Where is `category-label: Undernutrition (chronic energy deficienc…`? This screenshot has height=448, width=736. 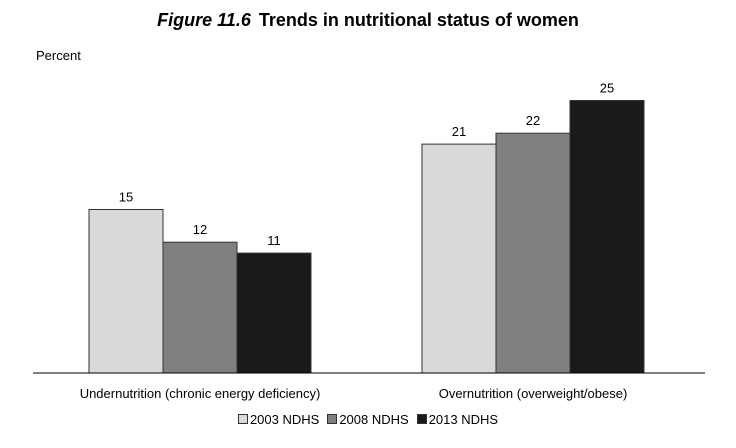
category-label: Undernutrition (chronic energy deficienc… is located at coordinates (200, 393).